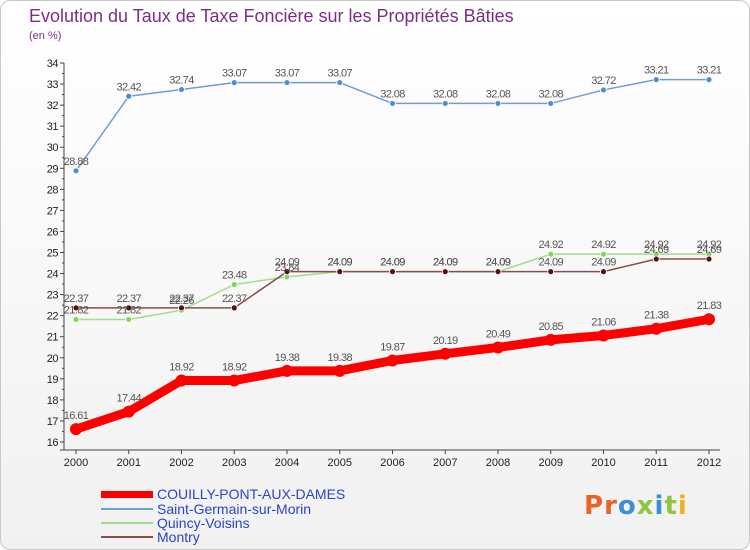  I want to click on data-label: 23.48, so click(234, 276).